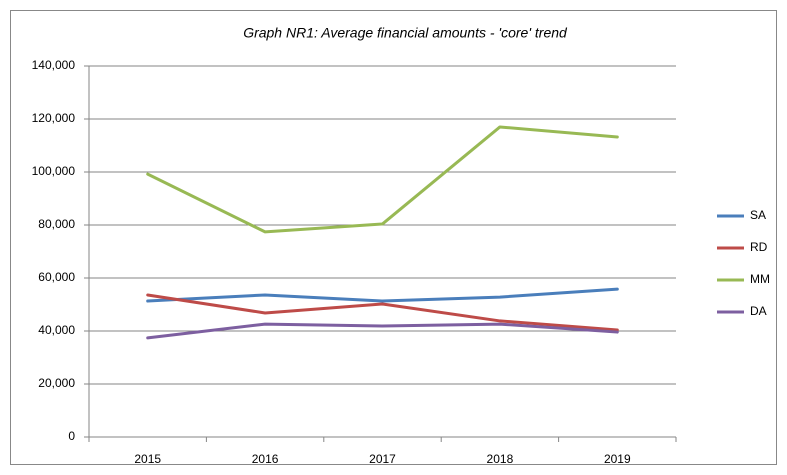 The width and height of the screenshot is (787, 475). What do you see at coordinates (760, 279) in the screenshot?
I see `legend-label: MM` at bounding box center [760, 279].